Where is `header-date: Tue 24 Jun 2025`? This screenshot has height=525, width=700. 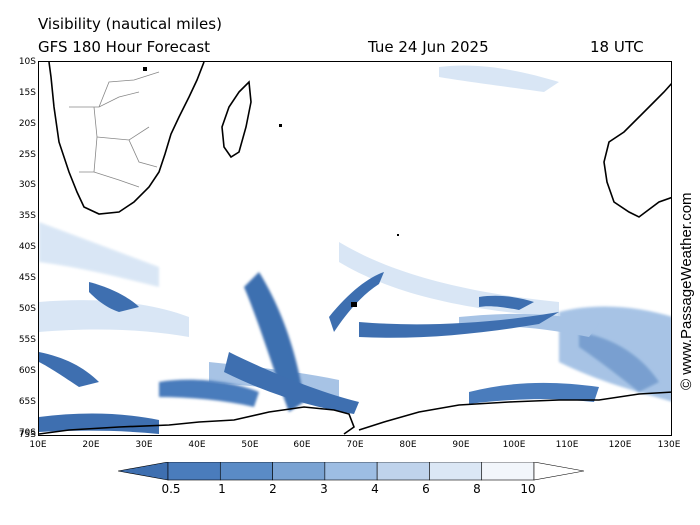
header-date: Tue 24 Jun 2025 is located at coordinates (428, 47).